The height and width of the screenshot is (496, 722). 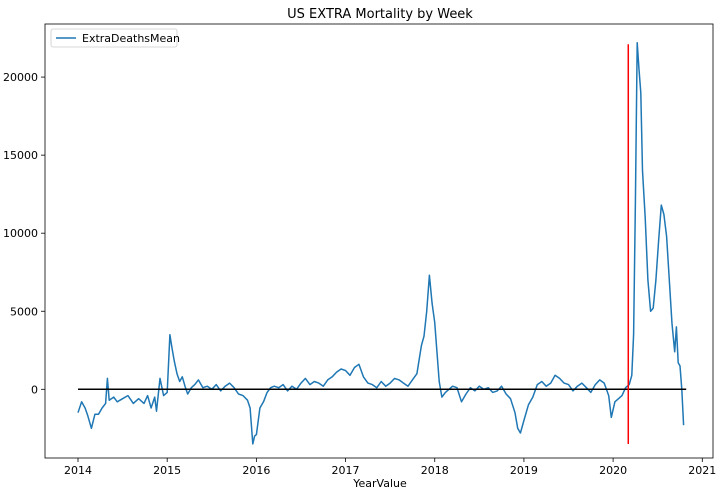 What do you see at coordinates (167, 470) in the screenshot?
I see `x-tick-label: 2015` at bounding box center [167, 470].